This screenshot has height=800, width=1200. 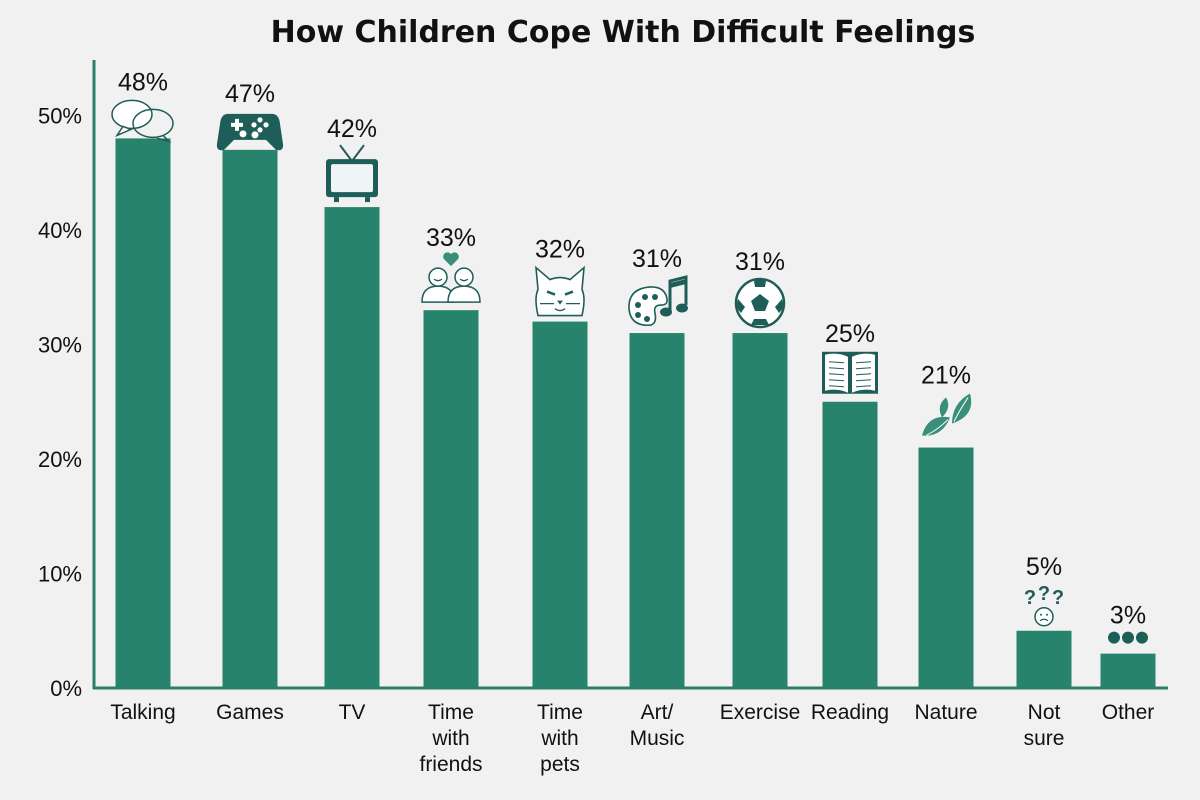 What do you see at coordinates (142, 121) in the screenshot?
I see `speech-bubbles-icon` at bounding box center [142, 121].